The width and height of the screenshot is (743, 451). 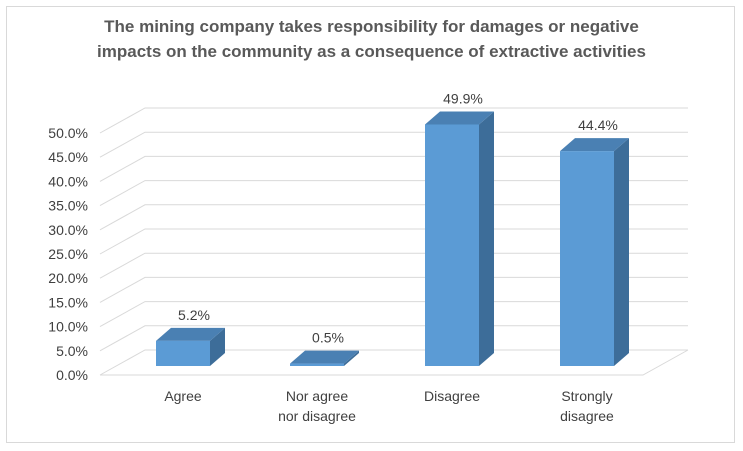 I want to click on y-tick-label: 50.0%, so click(x=68, y=133).